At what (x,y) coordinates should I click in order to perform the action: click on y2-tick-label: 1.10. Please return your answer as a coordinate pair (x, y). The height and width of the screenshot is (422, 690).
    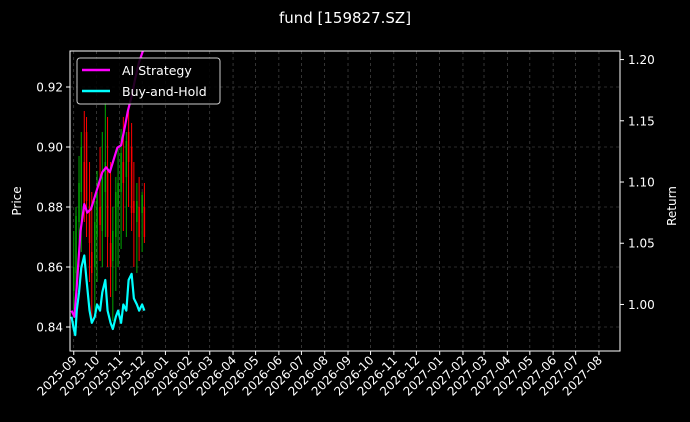
    Looking at the image, I should click on (641, 183).